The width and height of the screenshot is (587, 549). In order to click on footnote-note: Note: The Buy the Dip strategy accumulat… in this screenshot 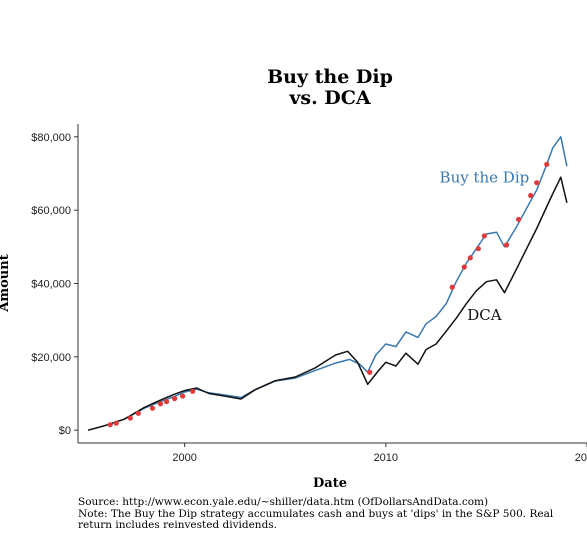, I will do `click(316, 519)`.